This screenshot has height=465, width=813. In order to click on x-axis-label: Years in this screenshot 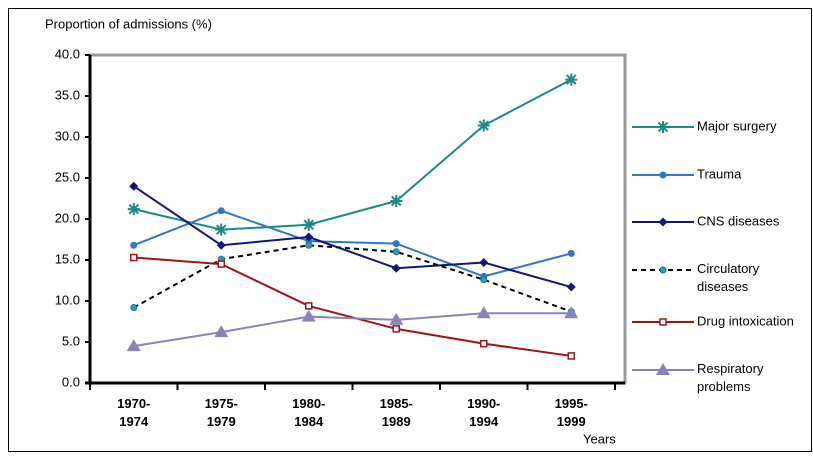, I will do `click(599, 438)`.